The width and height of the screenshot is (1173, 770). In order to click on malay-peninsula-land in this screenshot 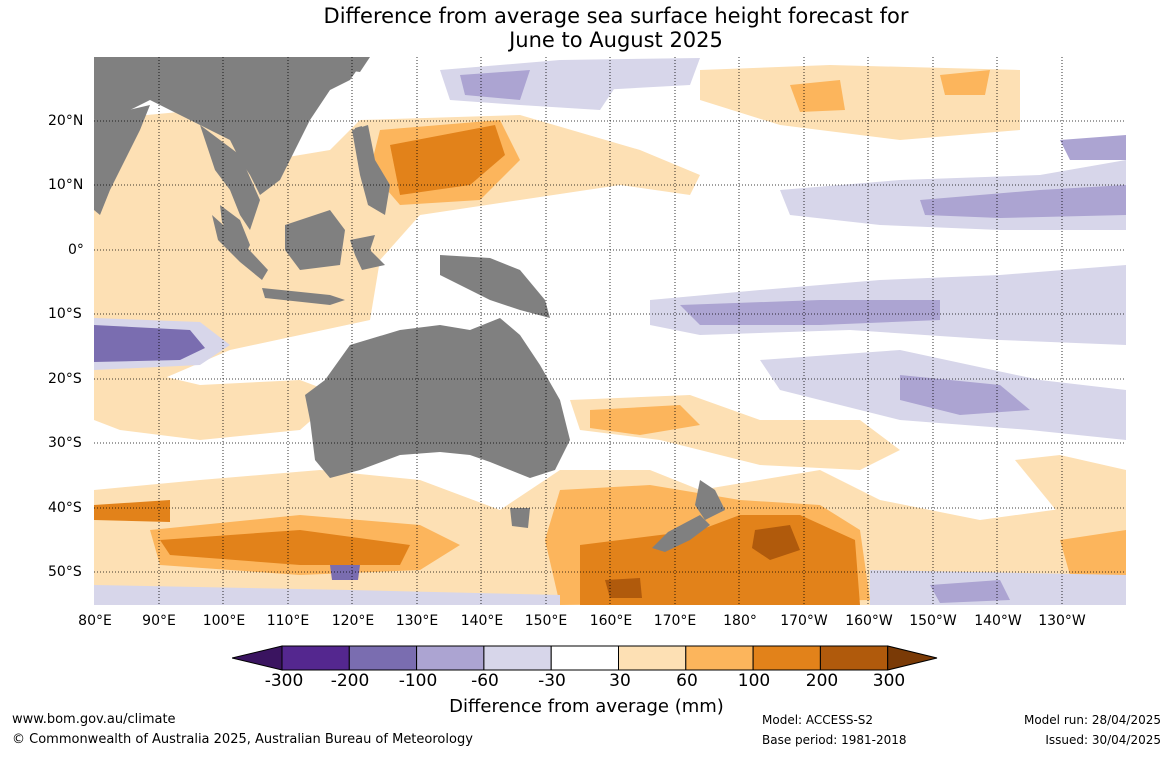, I will do `click(235, 230)`.